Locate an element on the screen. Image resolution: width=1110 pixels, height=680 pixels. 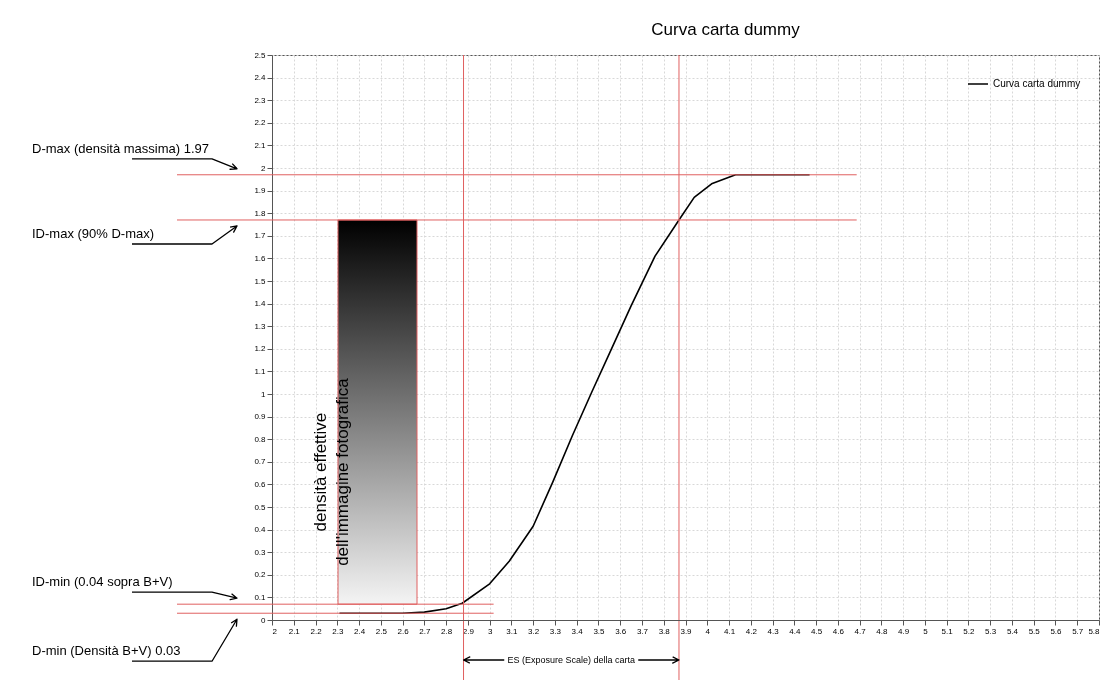
x-tick-label: 4.2 is located at coordinates (751, 631).